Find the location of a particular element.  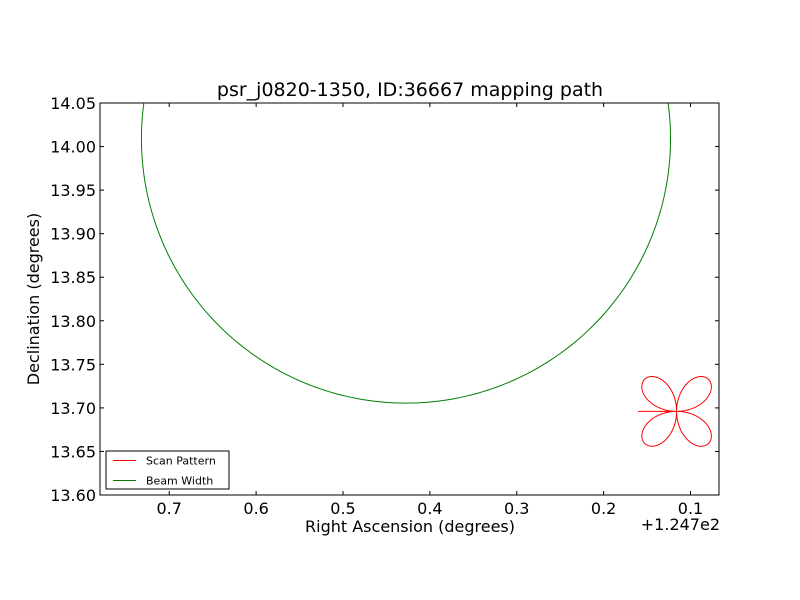

legend-label-beam-width: Beam Width is located at coordinates (179, 481).